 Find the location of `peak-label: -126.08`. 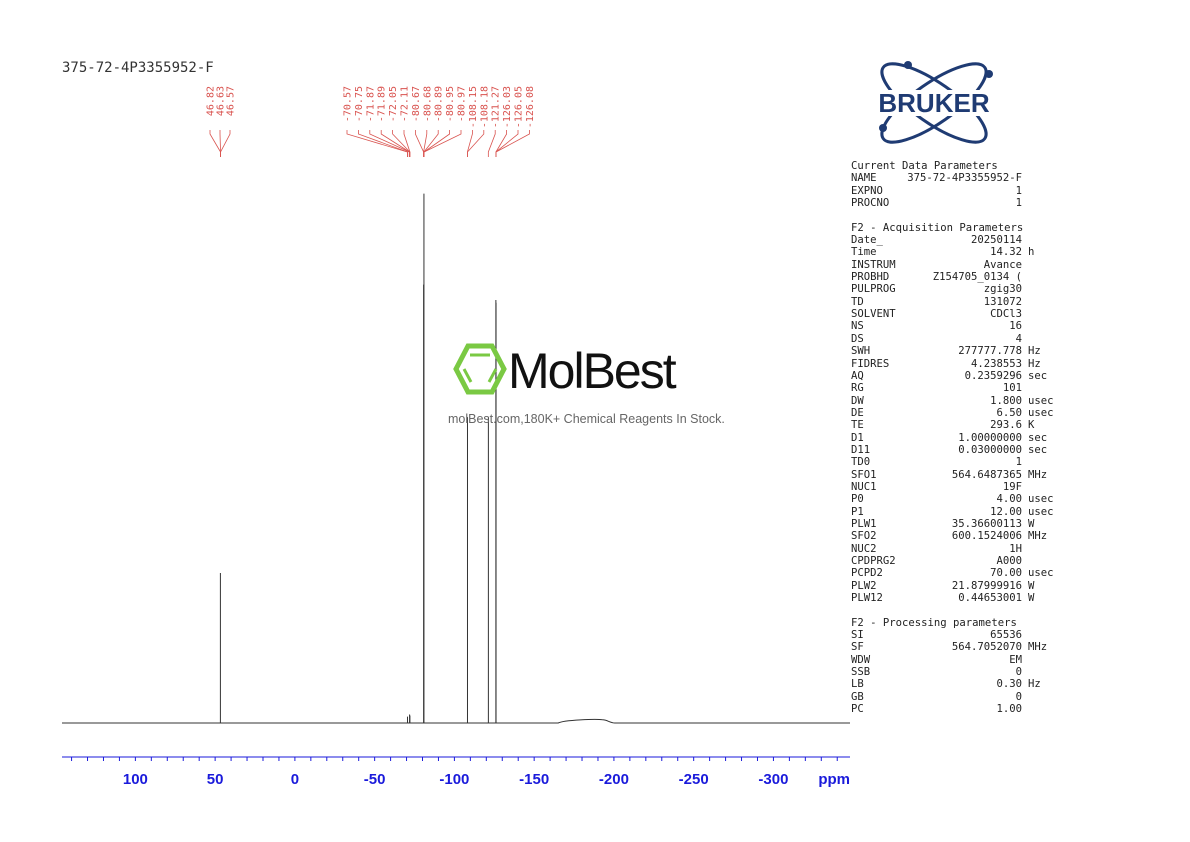

peak-label: -126.08 is located at coordinates (530, 107).